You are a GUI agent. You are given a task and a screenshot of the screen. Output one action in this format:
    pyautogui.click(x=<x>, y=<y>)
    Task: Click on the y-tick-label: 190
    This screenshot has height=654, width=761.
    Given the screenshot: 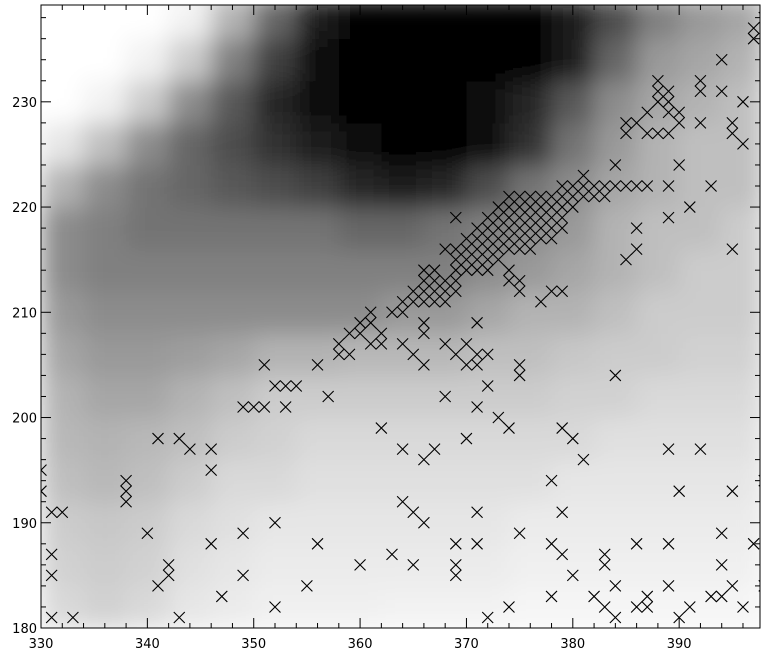 What is the action you would take?
    pyautogui.click(x=24, y=524)
    